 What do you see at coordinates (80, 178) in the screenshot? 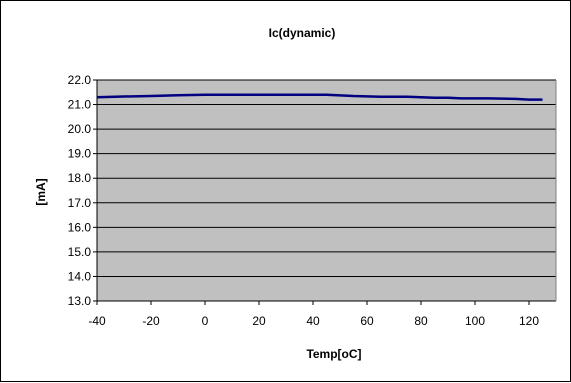
I see `y-tick-label: 18.0` at bounding box center [80, 178].